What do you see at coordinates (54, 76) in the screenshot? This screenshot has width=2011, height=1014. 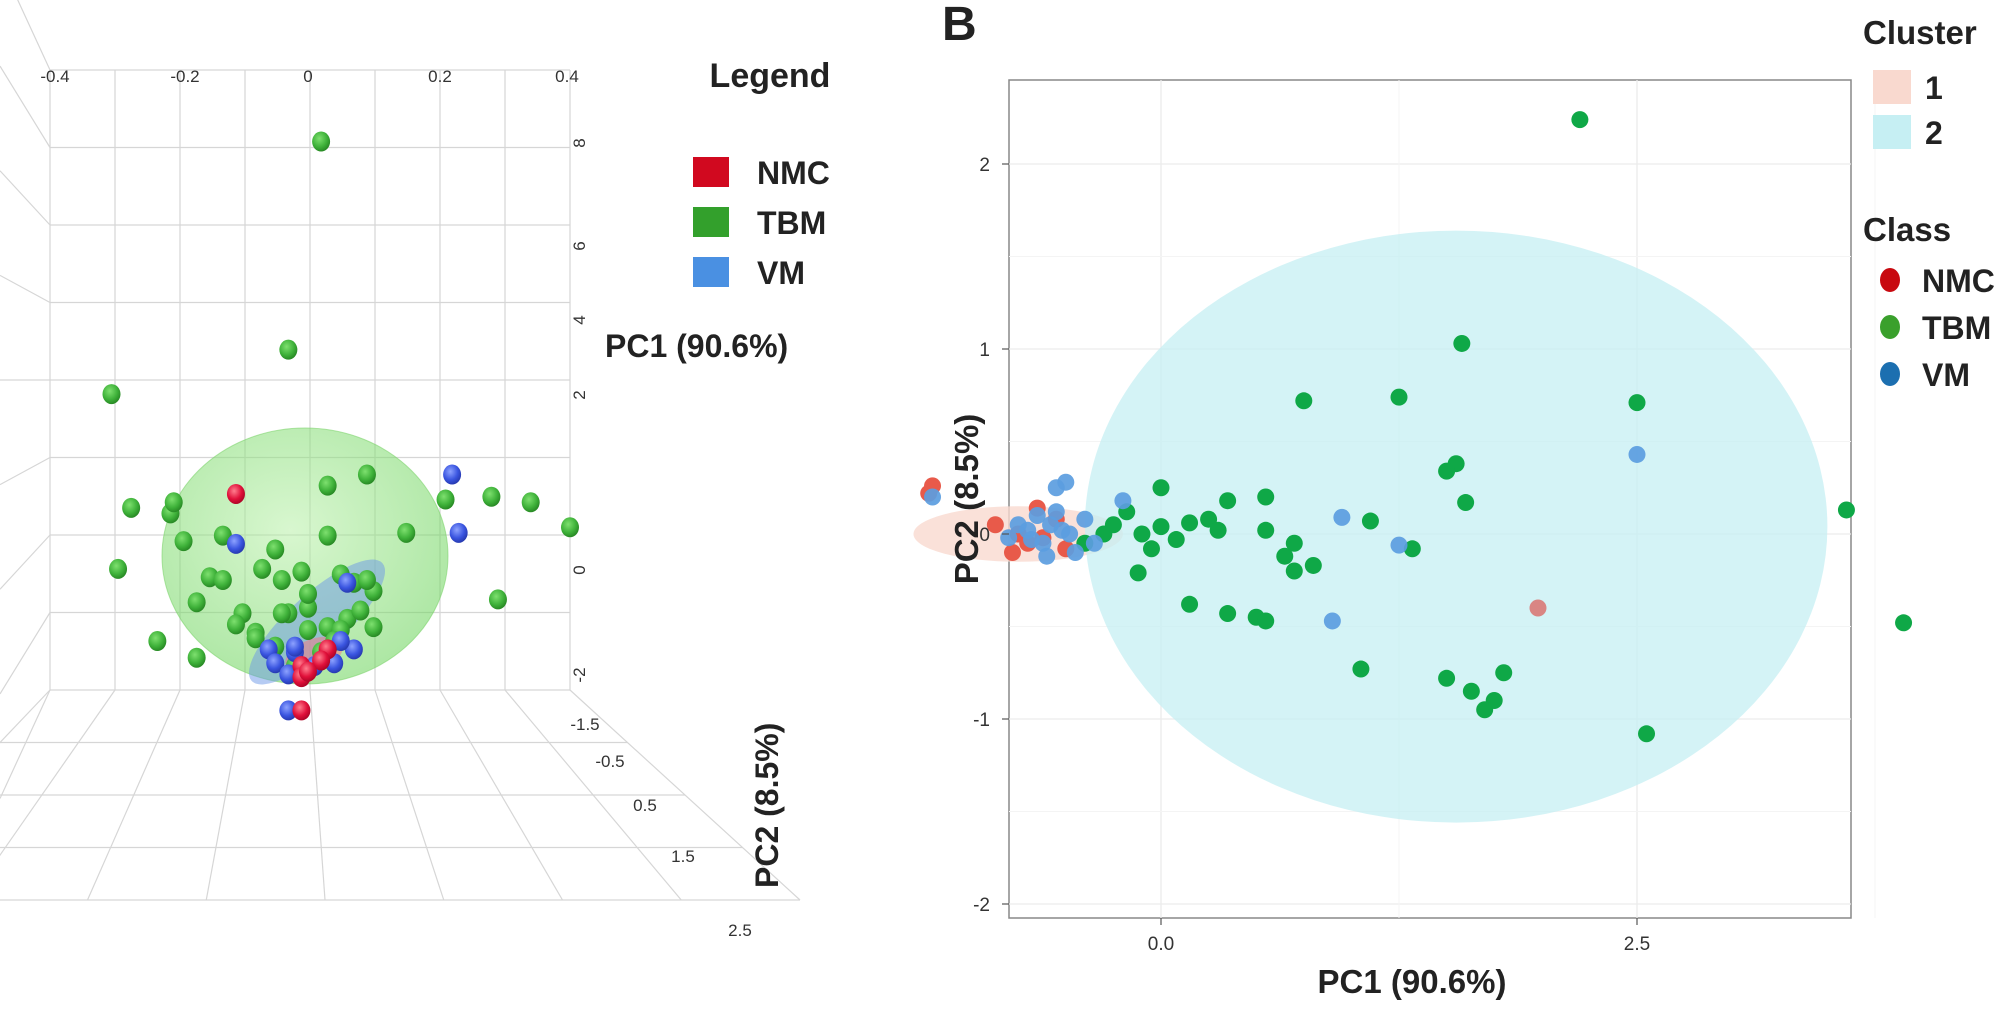 I see `a-top-tick: -0.4` at bounding box center [54, 76].